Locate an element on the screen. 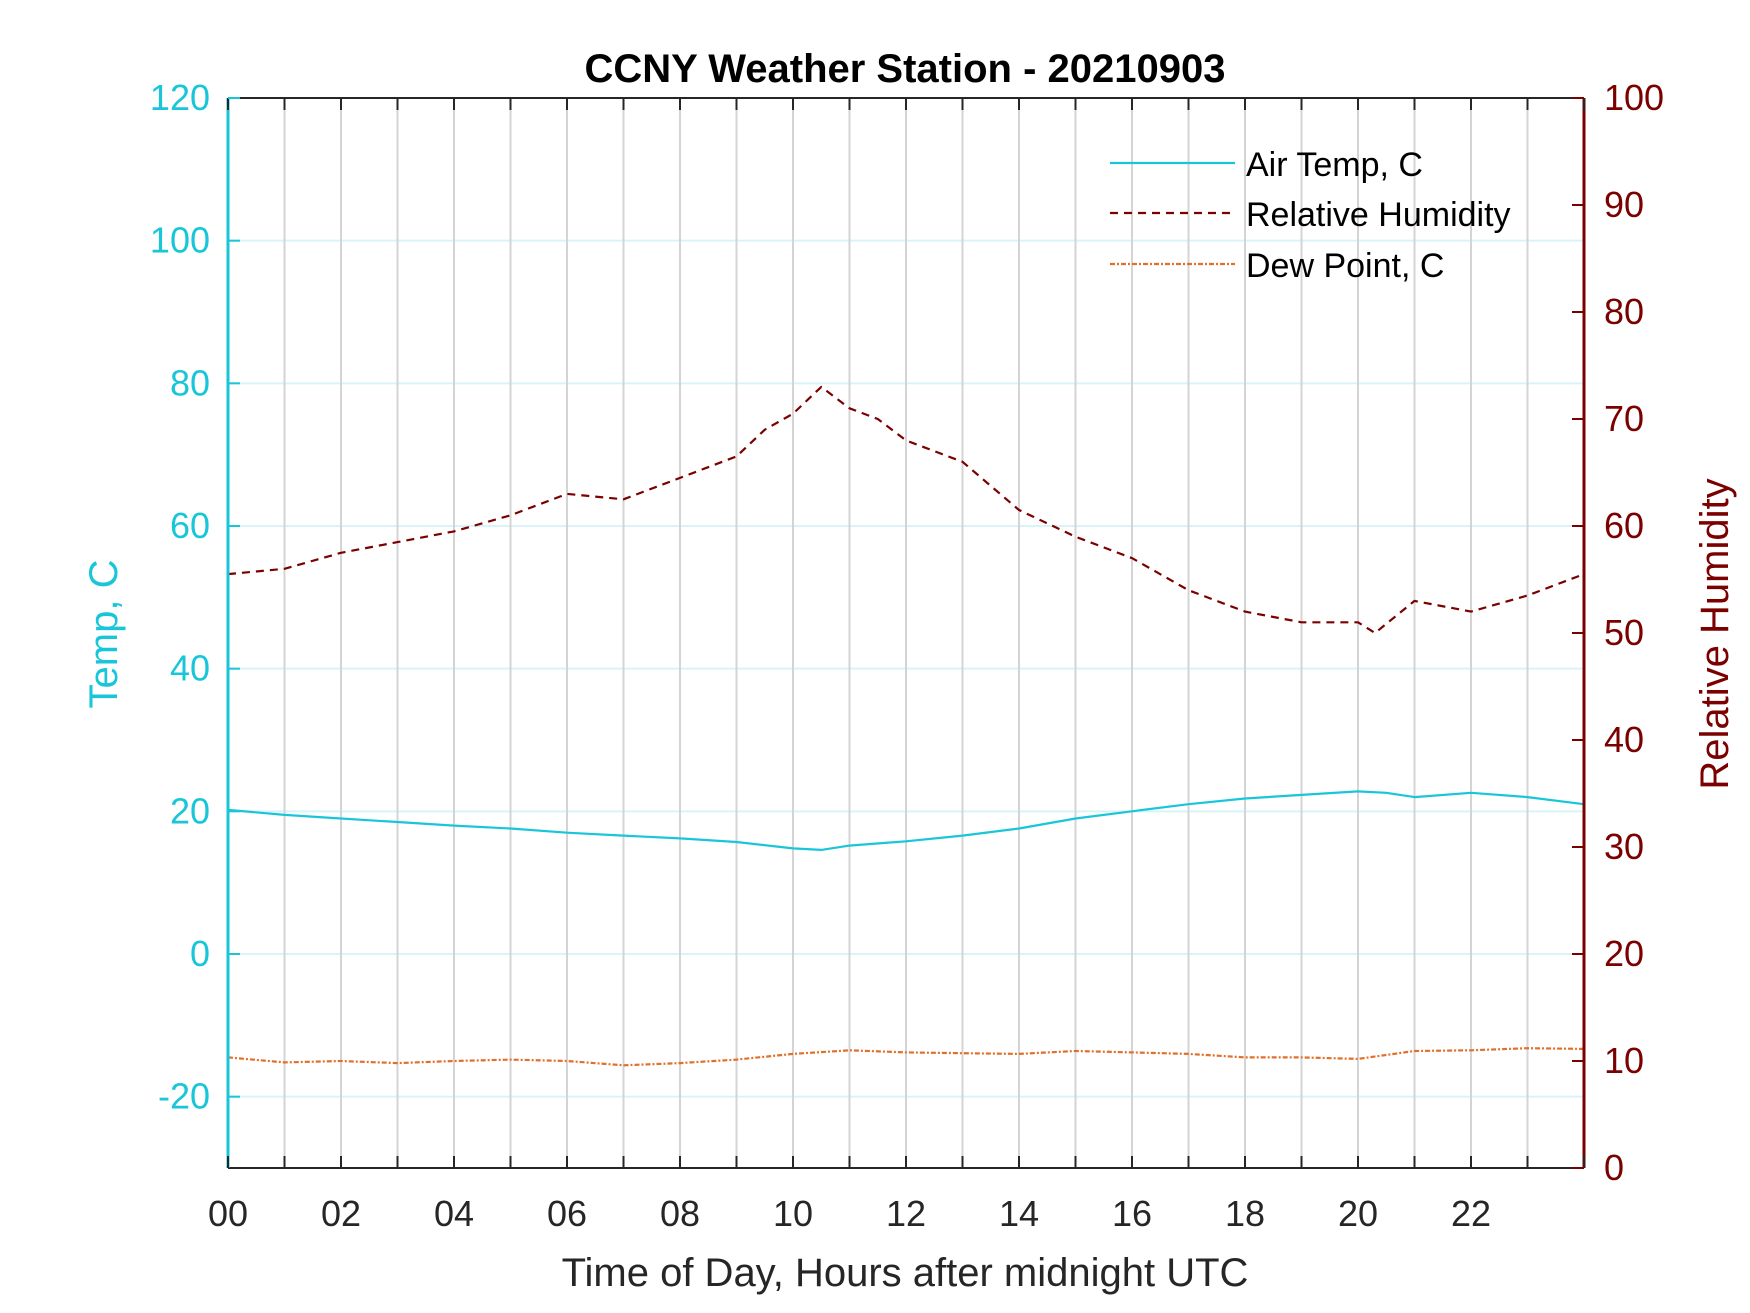 This screenshot has height=1313, width=1750. left-y-axis-label: Temp, C is located at coordinates (104, 634).